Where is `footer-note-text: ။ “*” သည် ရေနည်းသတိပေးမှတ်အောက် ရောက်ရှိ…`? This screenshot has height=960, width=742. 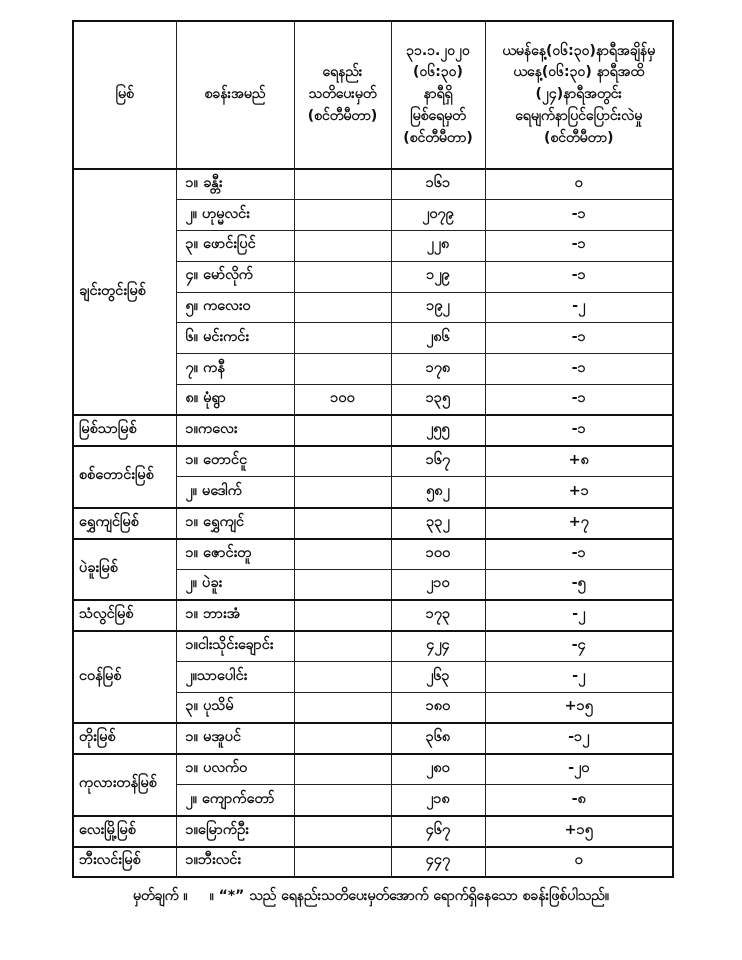 footer-note-text: ။ “*” သည် ရေနည်းသတိပေးမှတ်အောက် ရောက်ရှိ… is located at coordinates (409, 896).